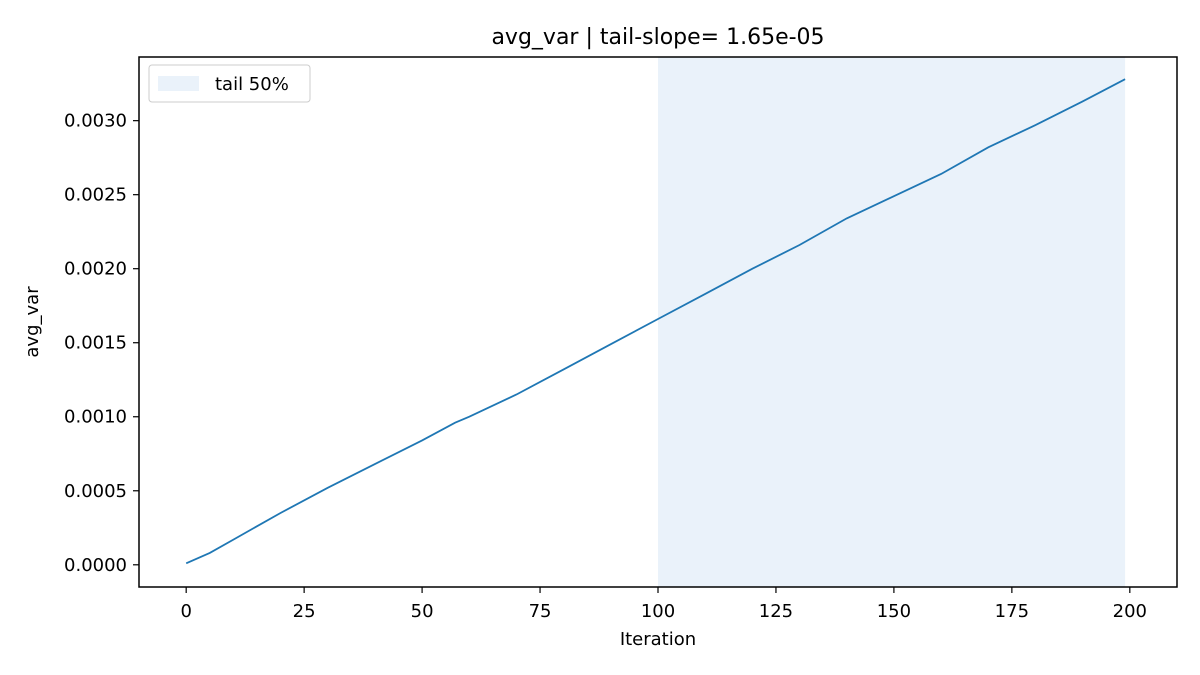  Describe the element at coordinates (658, 639) in the screenshot. I see `x-axis-label: Iteration` at that location.